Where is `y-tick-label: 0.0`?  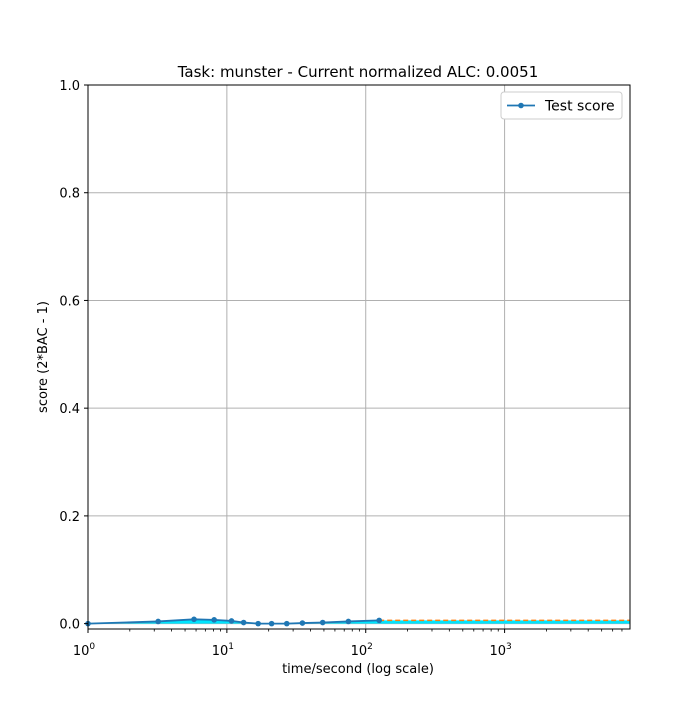
y-tick-label: 0.0 is located at coordinates (69, 625).